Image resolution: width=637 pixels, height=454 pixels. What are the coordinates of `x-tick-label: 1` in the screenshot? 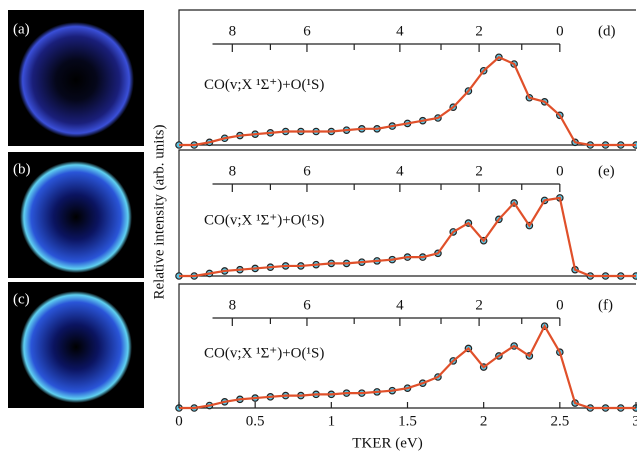 It's located at (332, 421).